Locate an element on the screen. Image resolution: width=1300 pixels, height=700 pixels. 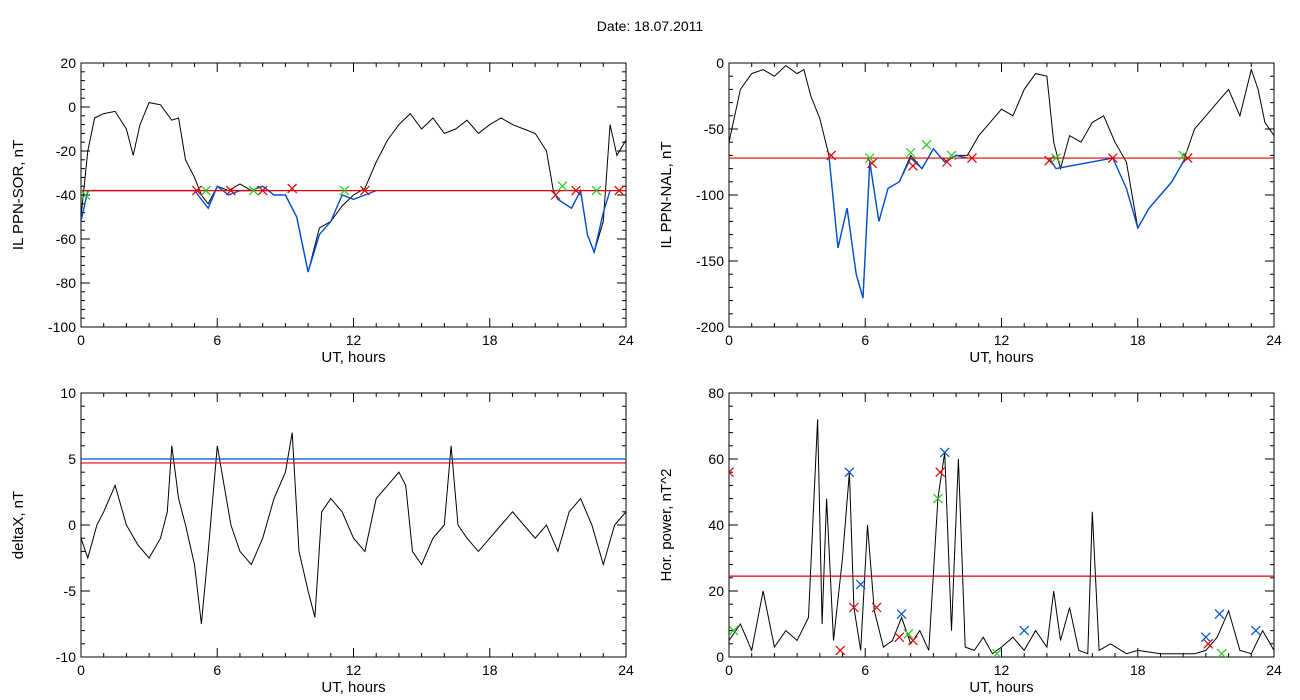
y-tick-label: -80 is located at coordinates (66, 283).